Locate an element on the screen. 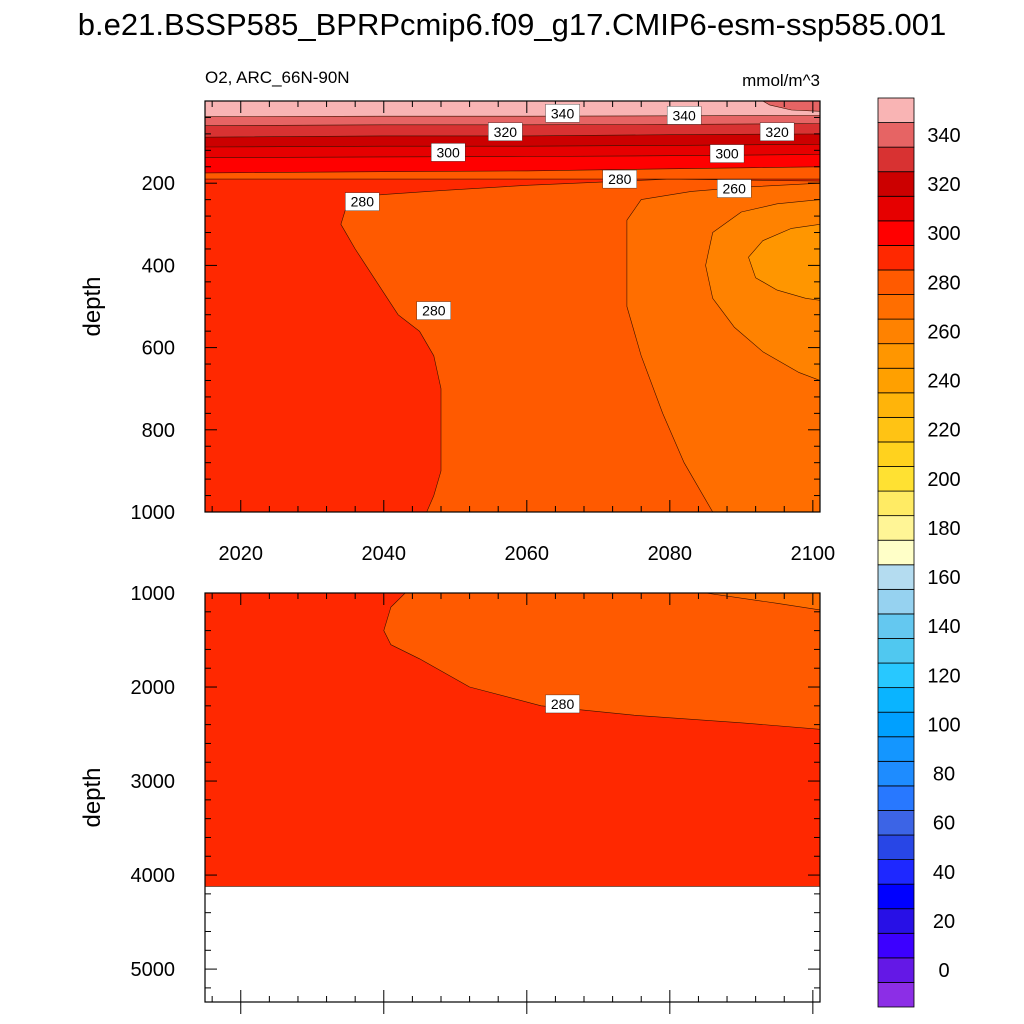 The height and width of the screenshot is (1024, 1024). contour-label-text: 260 is located at coordinates (735, 189).